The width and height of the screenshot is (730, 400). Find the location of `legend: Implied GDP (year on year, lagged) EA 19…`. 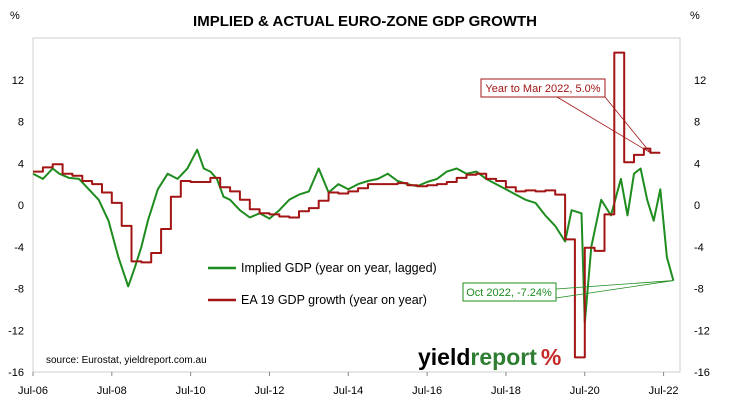

legend: Implied GDP (year on year, lagged) EA 19… is located at coordinates (322, 284).